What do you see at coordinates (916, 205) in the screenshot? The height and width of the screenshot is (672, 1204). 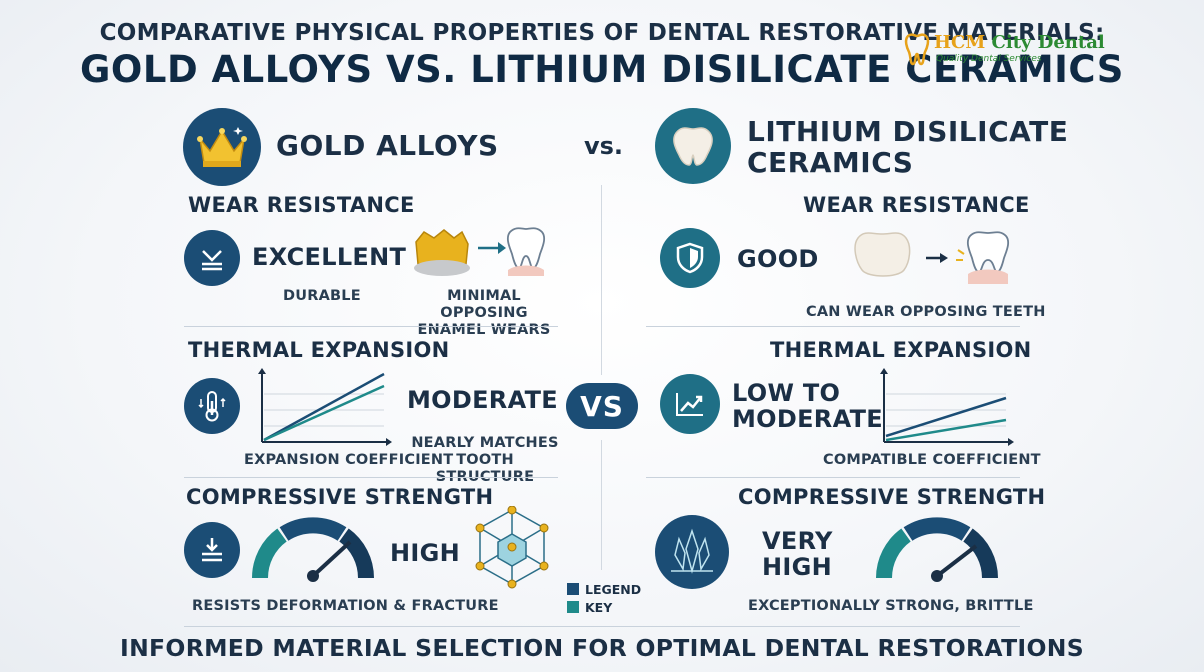 I see `ceramic-wear-heading: WEAR RESISTANCE` at bounding box center [916, 205].